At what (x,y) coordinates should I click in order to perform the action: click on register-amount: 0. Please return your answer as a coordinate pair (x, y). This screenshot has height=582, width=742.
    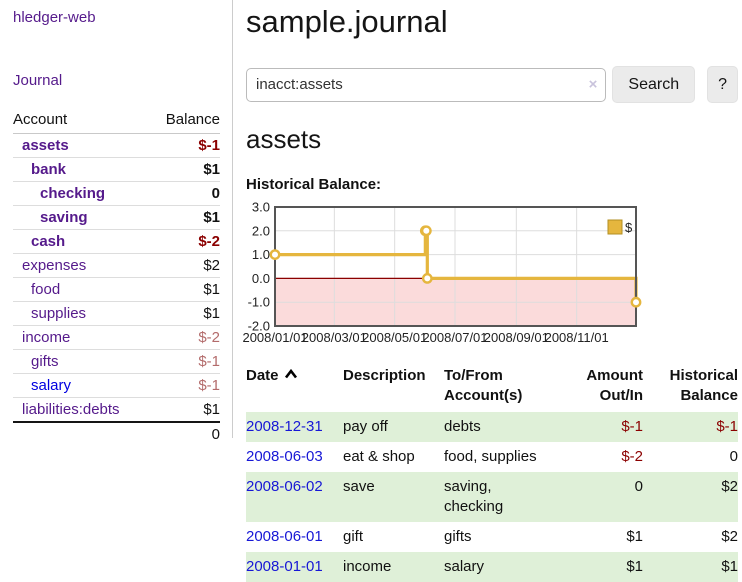
    Looking at the image, I should click on (602, 497).